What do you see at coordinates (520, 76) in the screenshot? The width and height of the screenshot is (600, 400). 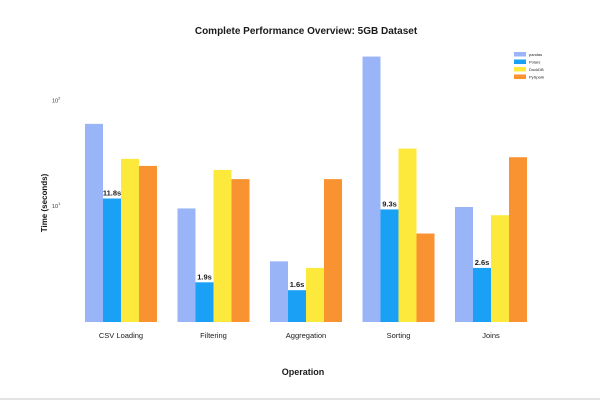 I see `legend-swatch-pyspark` at bounding box center [520, 76].